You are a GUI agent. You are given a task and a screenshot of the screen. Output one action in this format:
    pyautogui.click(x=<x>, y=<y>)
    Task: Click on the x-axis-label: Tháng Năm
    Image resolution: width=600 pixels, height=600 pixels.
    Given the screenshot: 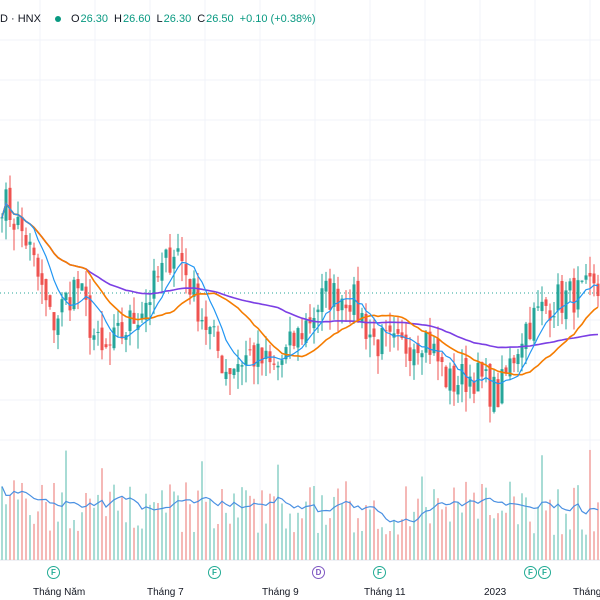 What is the action you would take?
    pyautogui.click(x=59, y=592)
    